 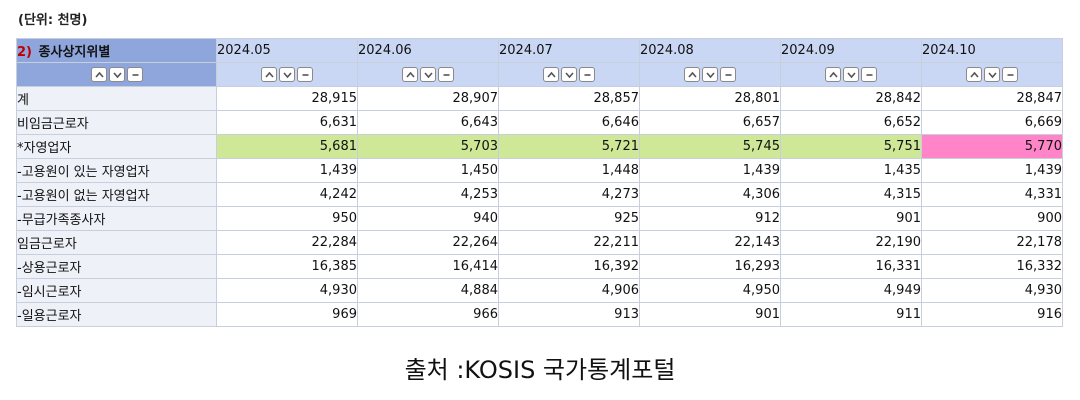 I want to click on period-header: 2024.09, so click(x=851, y=50).